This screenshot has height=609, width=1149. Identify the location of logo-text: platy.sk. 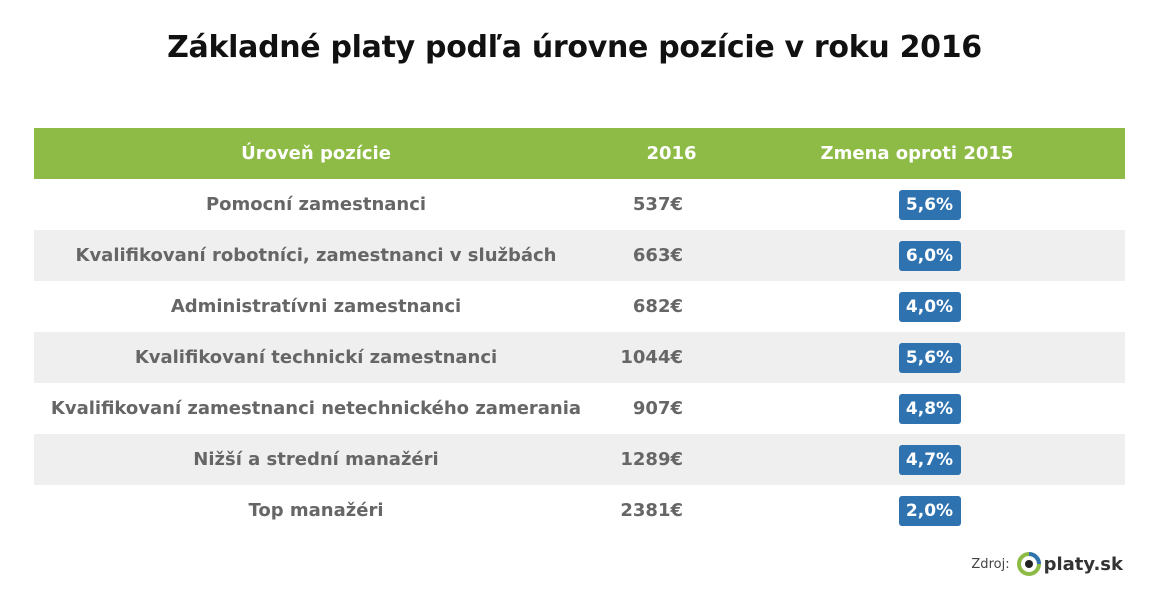
(1083, 564).